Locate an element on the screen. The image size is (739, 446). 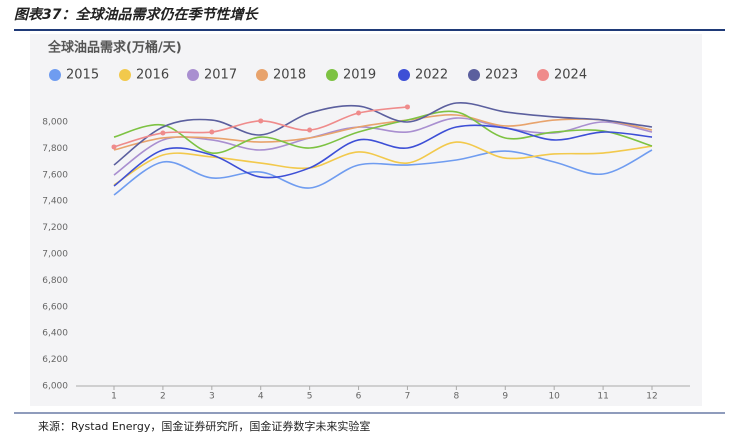
legend-label: 2022 is located at coordinates (431, 75).